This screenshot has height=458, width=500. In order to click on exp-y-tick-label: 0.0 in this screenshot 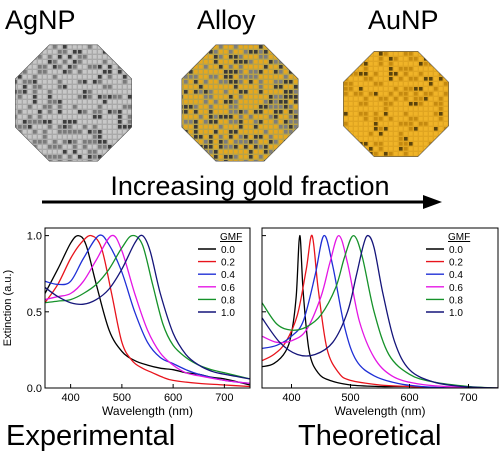, I will do `click(34, 389)`.